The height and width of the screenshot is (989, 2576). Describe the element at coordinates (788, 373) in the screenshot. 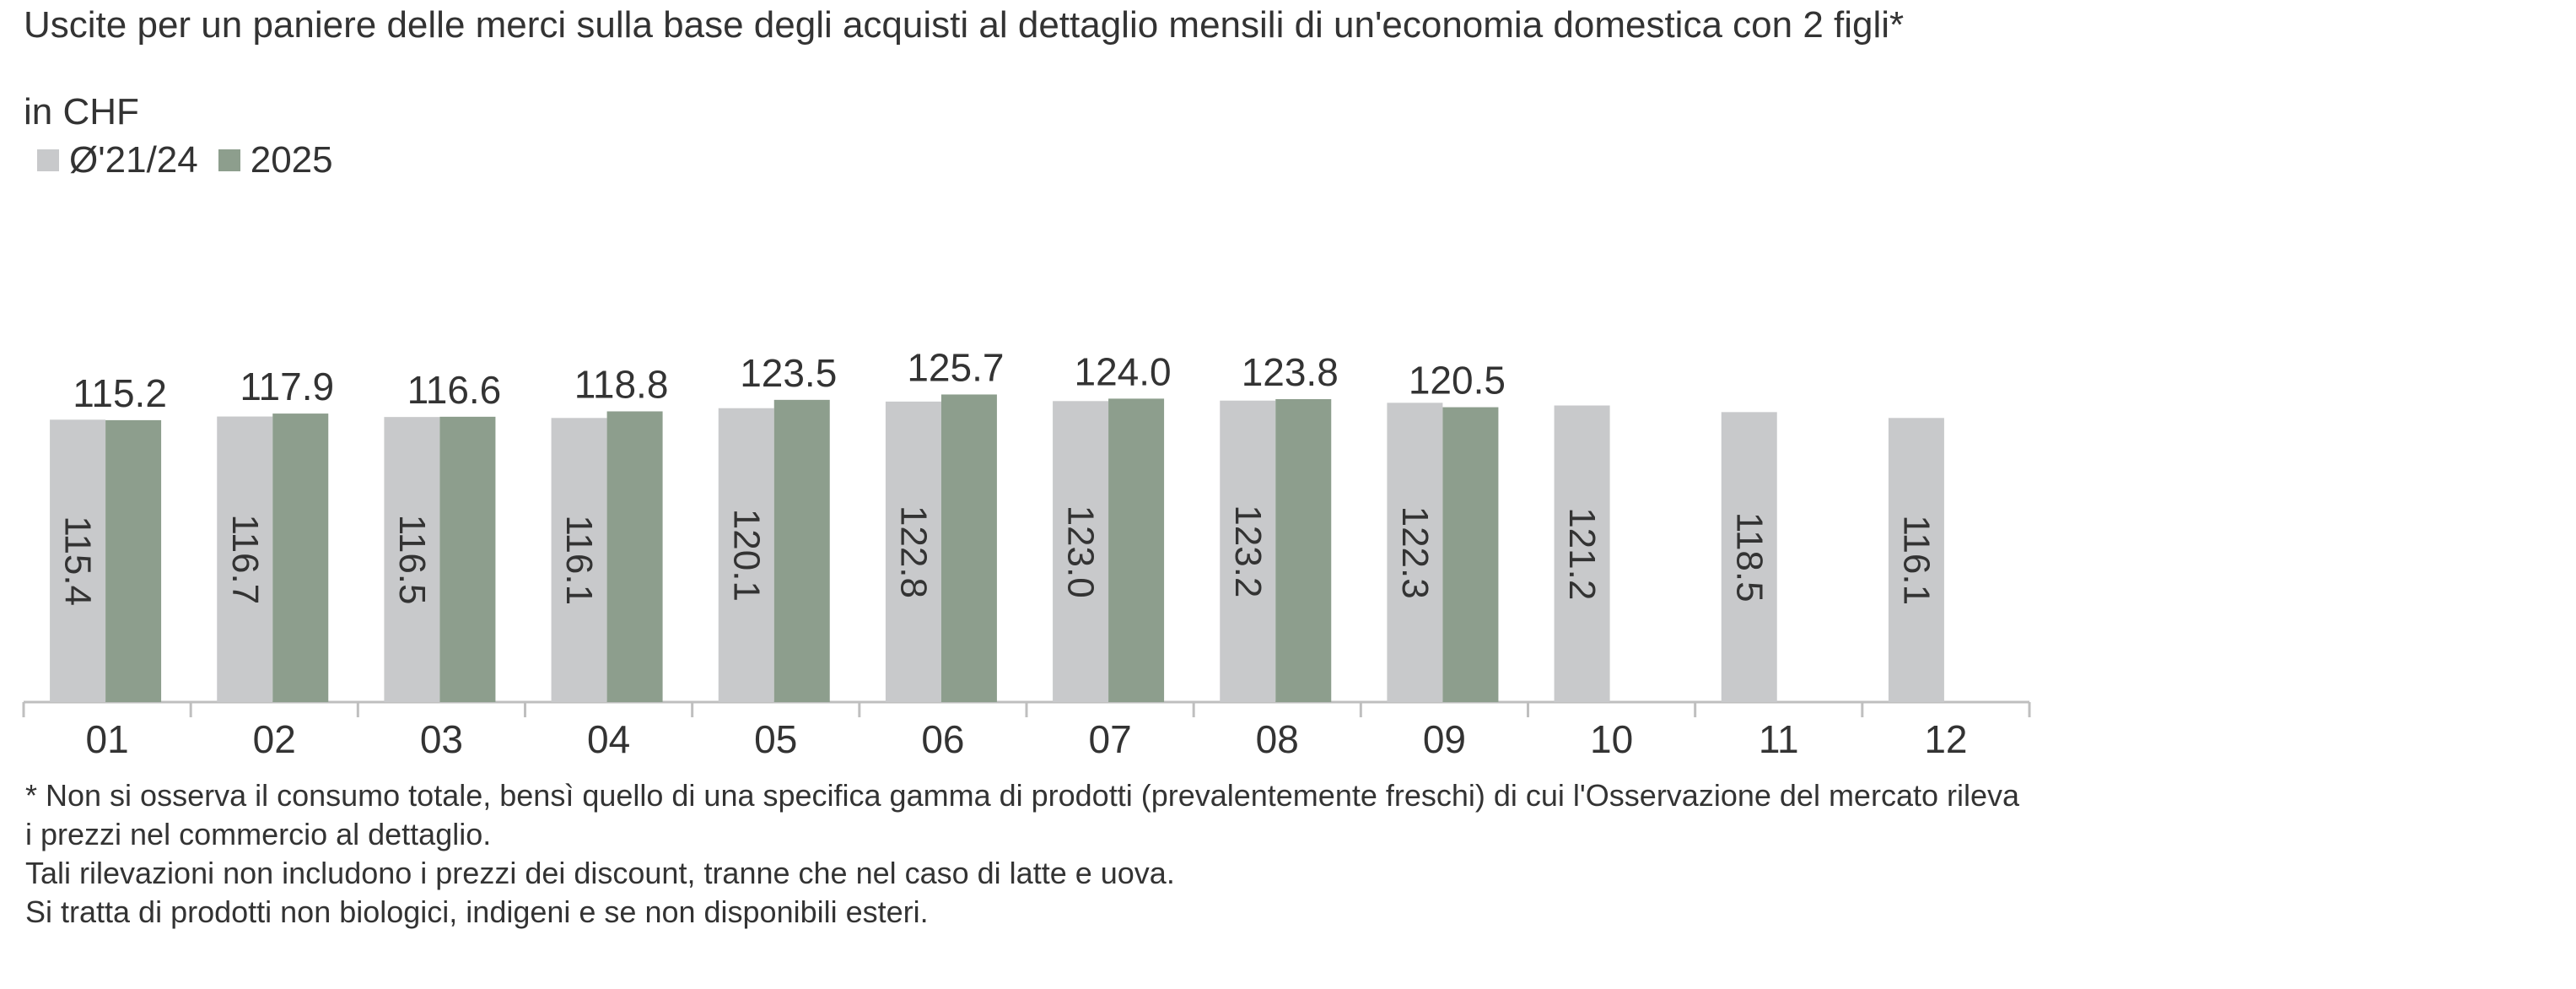

I see `data-label-2025: 123.5` at that location.